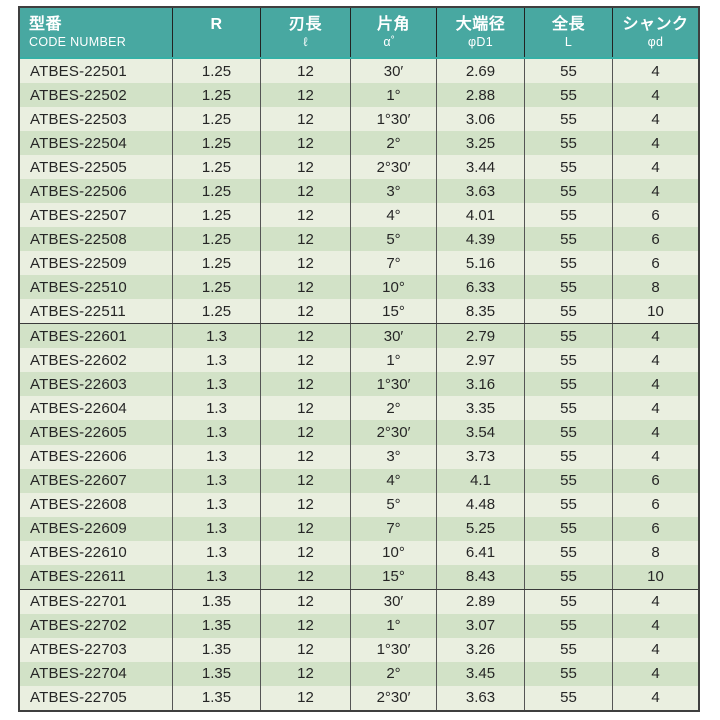 Image resolution: width=720 pixels, height=720 pixels. What do you see at coordinates (394, 456) in the screenshot?
I see `angle-cell: 3°` at bounding box center [394, 456].